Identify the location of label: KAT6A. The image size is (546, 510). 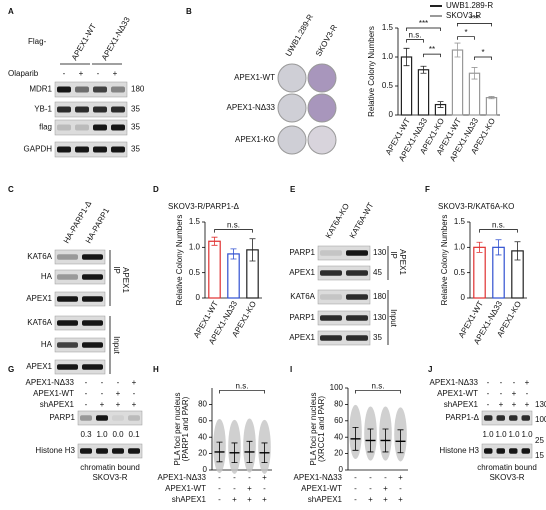
(39, 256).